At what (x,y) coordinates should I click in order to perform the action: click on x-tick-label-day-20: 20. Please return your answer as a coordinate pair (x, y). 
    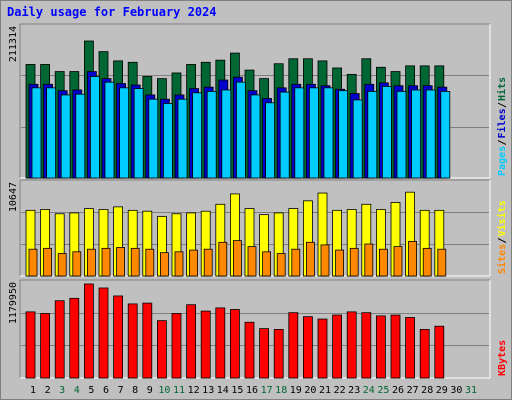
    Looking at the image, I should click on (310, 390).